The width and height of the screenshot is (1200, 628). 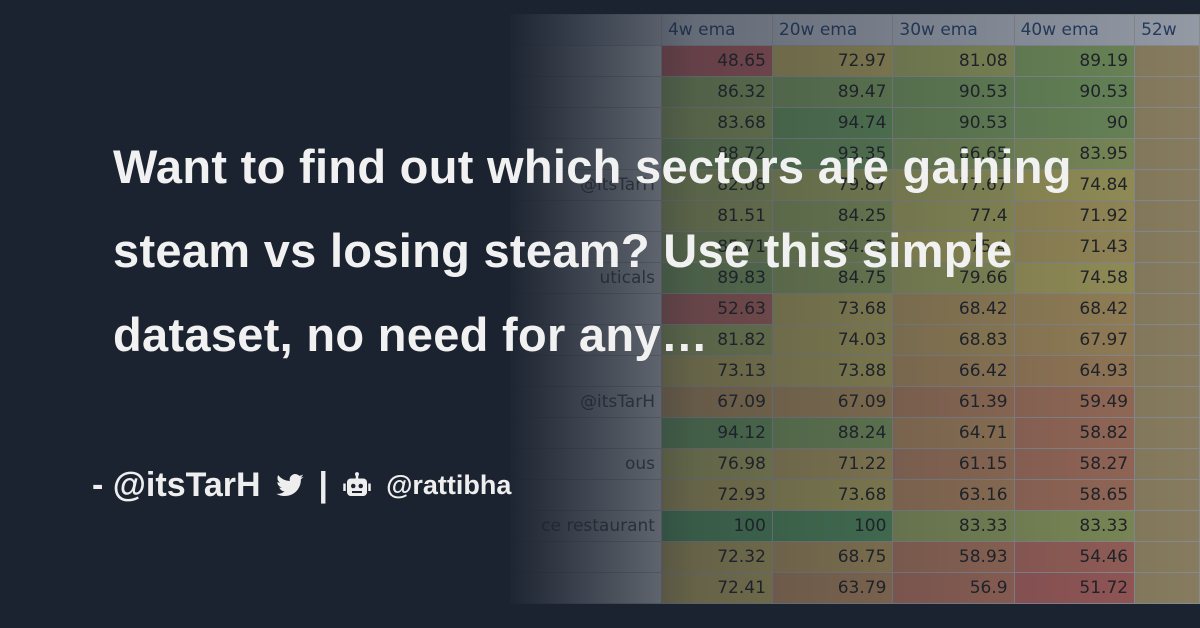 I want to click on site-name: @rattibha, so click(x=449, y=485).